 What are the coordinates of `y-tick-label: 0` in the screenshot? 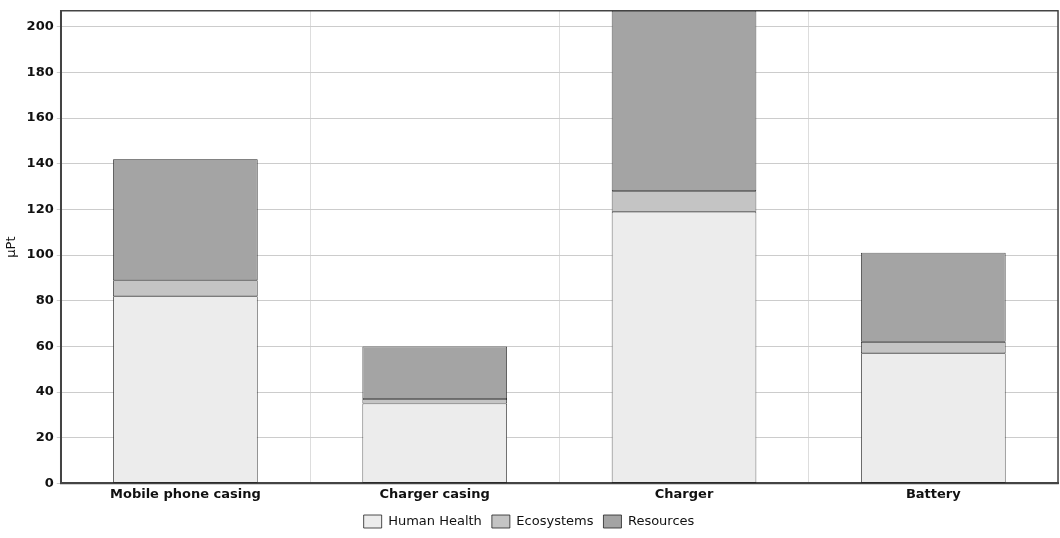 It's located at (49, 482).